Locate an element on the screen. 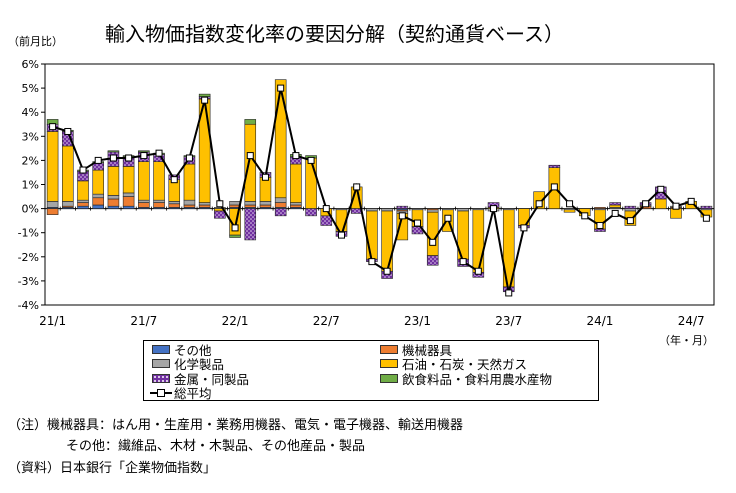 Image resolution: width=736 pixels, height=493 pixels. note-other: その他：繊維品、木材・木製品、その他産品・製品 is located at coordinates (216, 446).